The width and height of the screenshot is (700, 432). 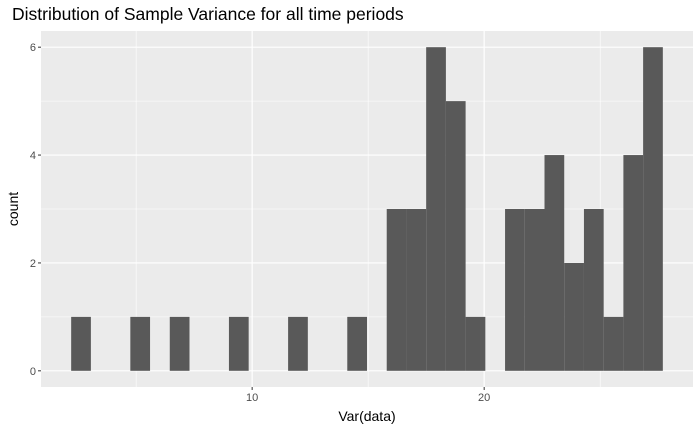 I want to click on x-axis-title: Var(data), so click(x=366, y=416).